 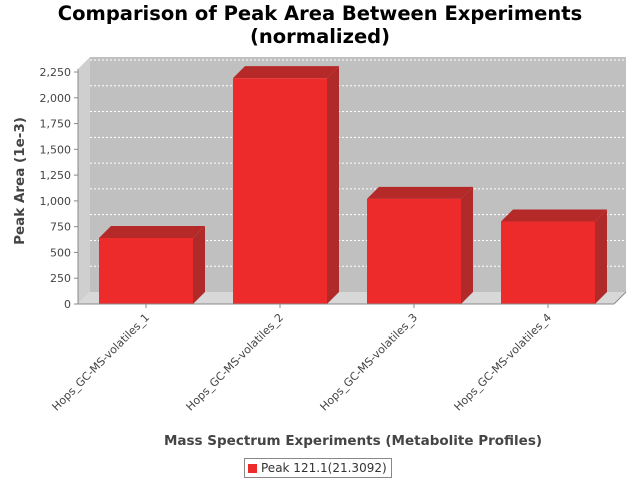 What do you see at coordinates (56, 72) in the screenshot?
I see `y-tick-label: 2,250` at bounding box center [56, 72].